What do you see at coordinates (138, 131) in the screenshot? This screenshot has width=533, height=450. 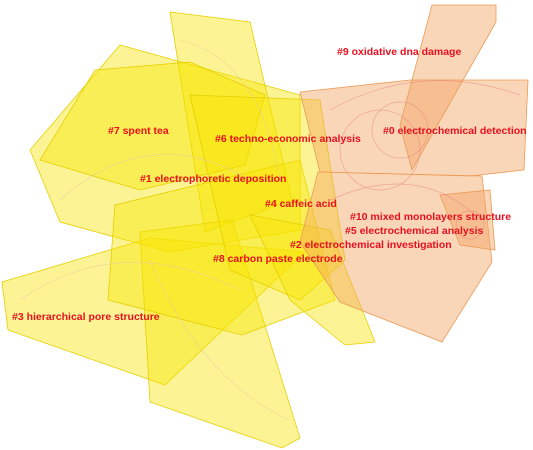 I see `cluster-label: #7 spent tea` at bounding box center [138, 131].